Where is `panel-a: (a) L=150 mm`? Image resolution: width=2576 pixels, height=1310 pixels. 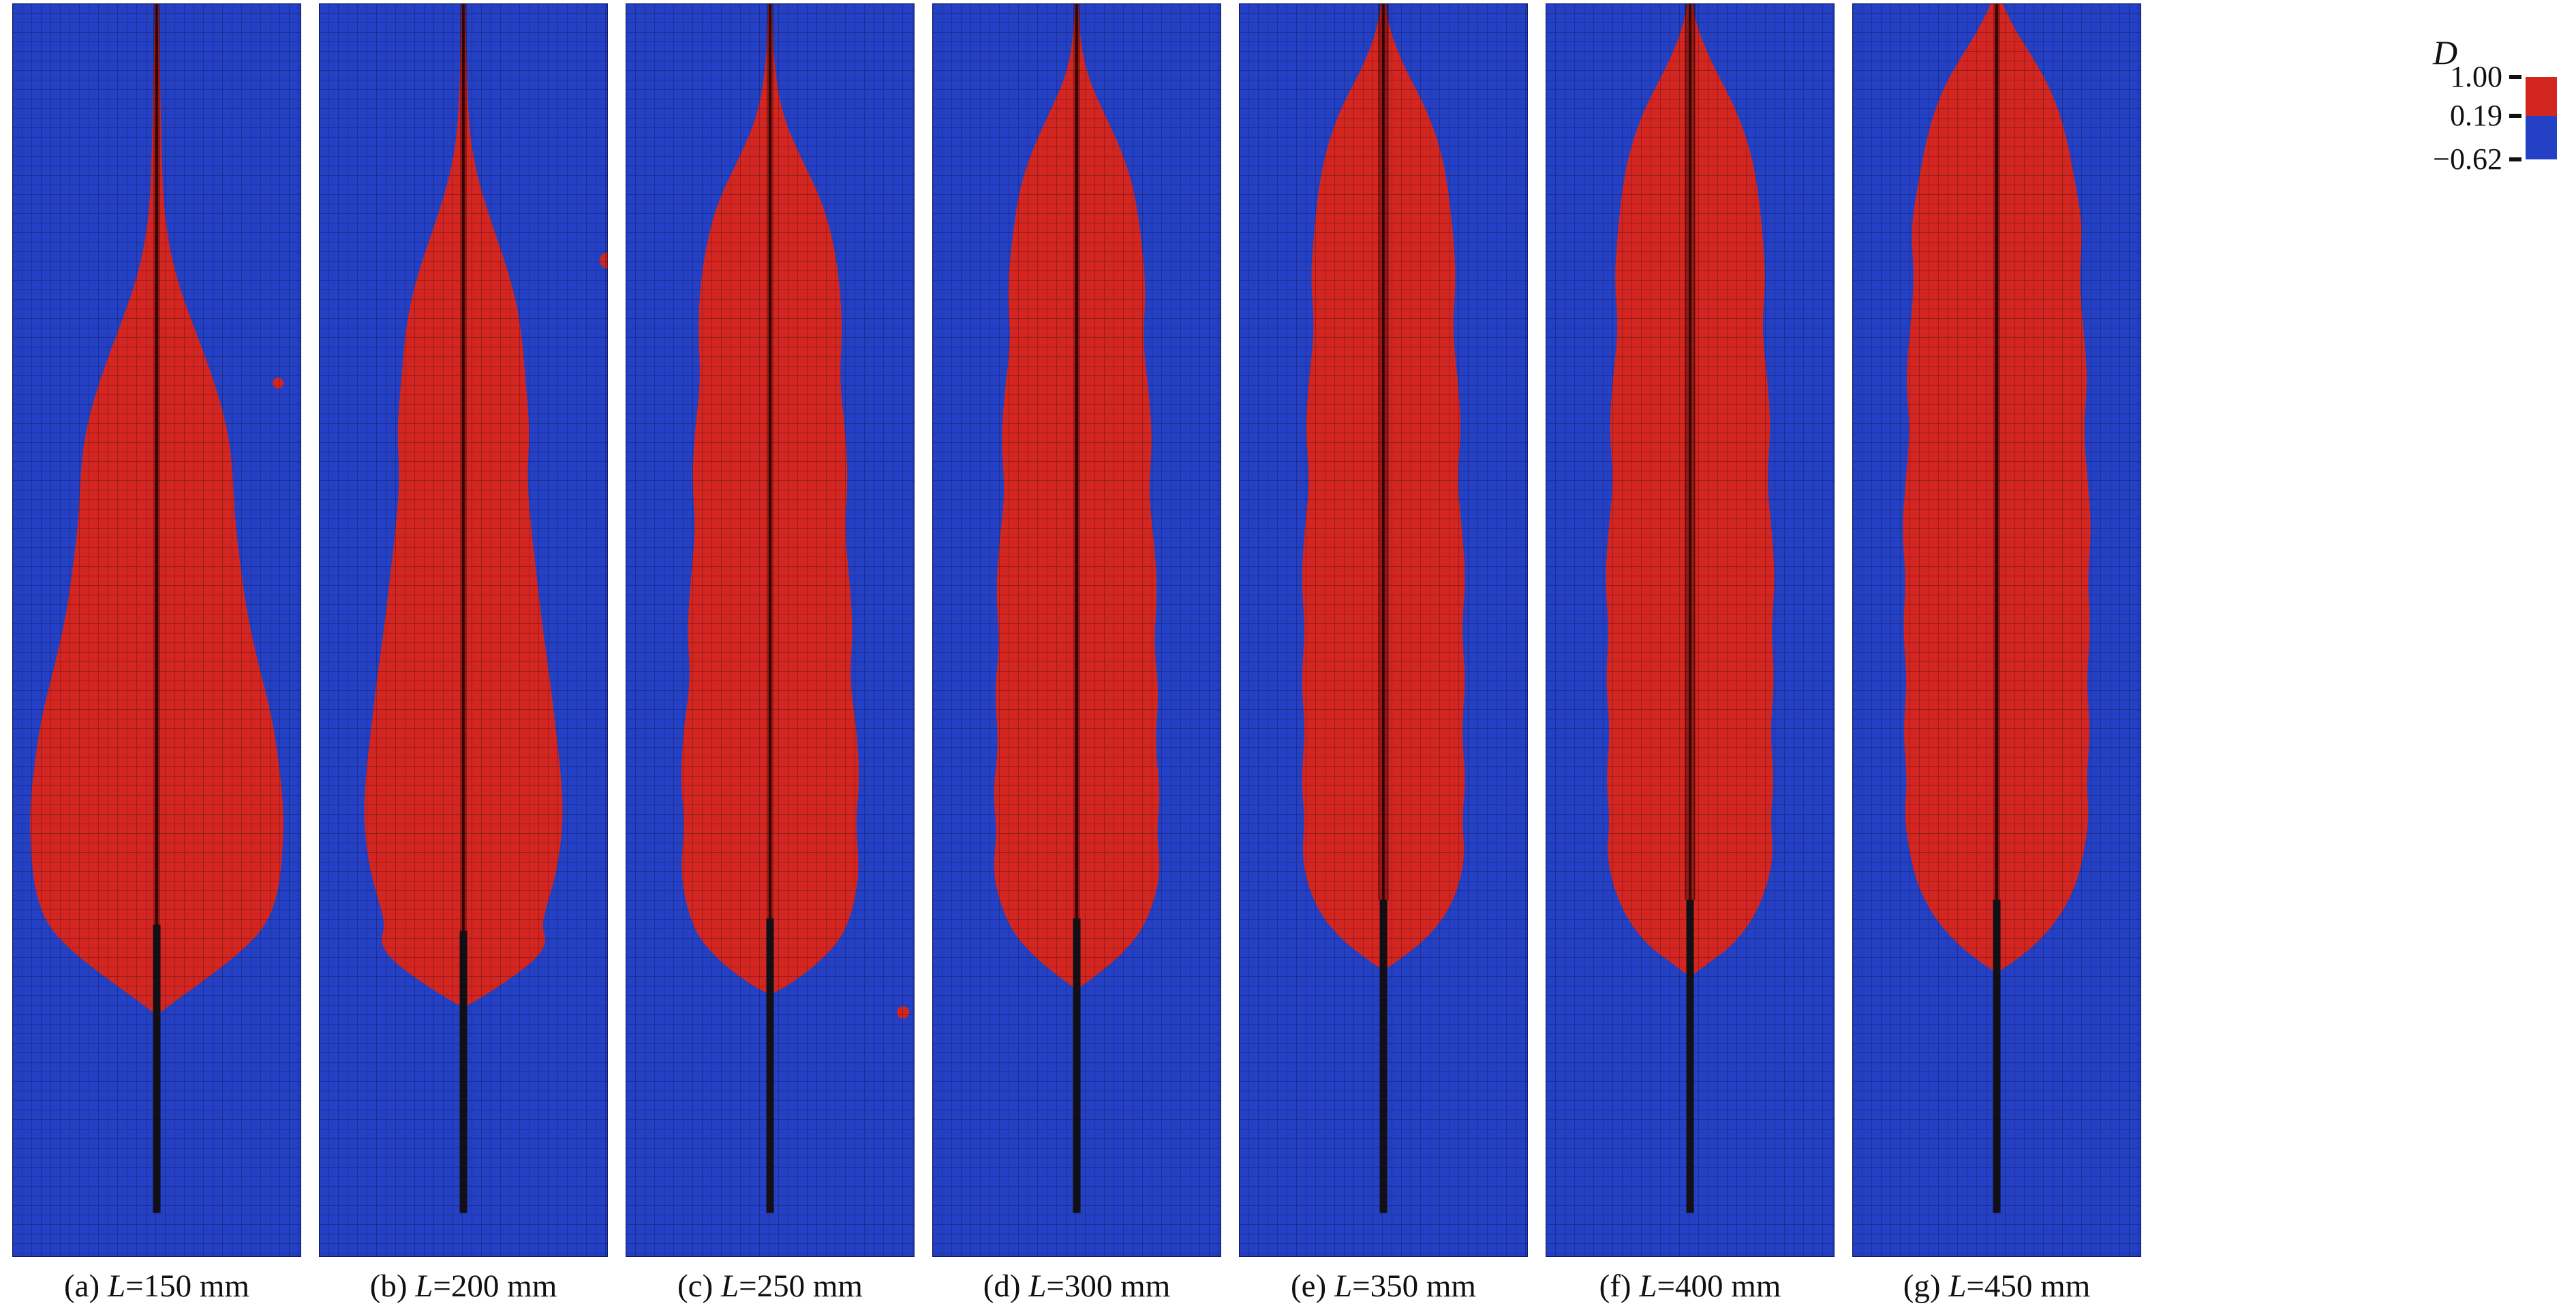 panel-a: (a) L=150 mm is located at coordinates (156, 654).